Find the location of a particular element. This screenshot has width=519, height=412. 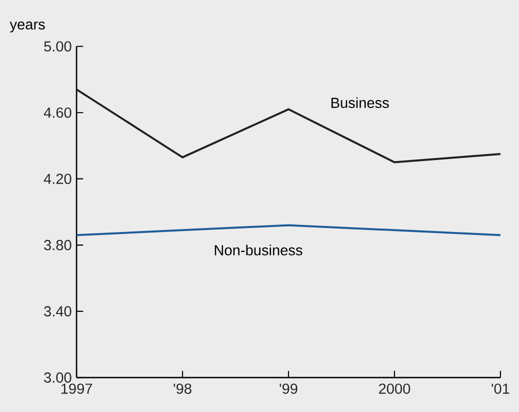

series-label: Business is located at coordinates (360, 102).